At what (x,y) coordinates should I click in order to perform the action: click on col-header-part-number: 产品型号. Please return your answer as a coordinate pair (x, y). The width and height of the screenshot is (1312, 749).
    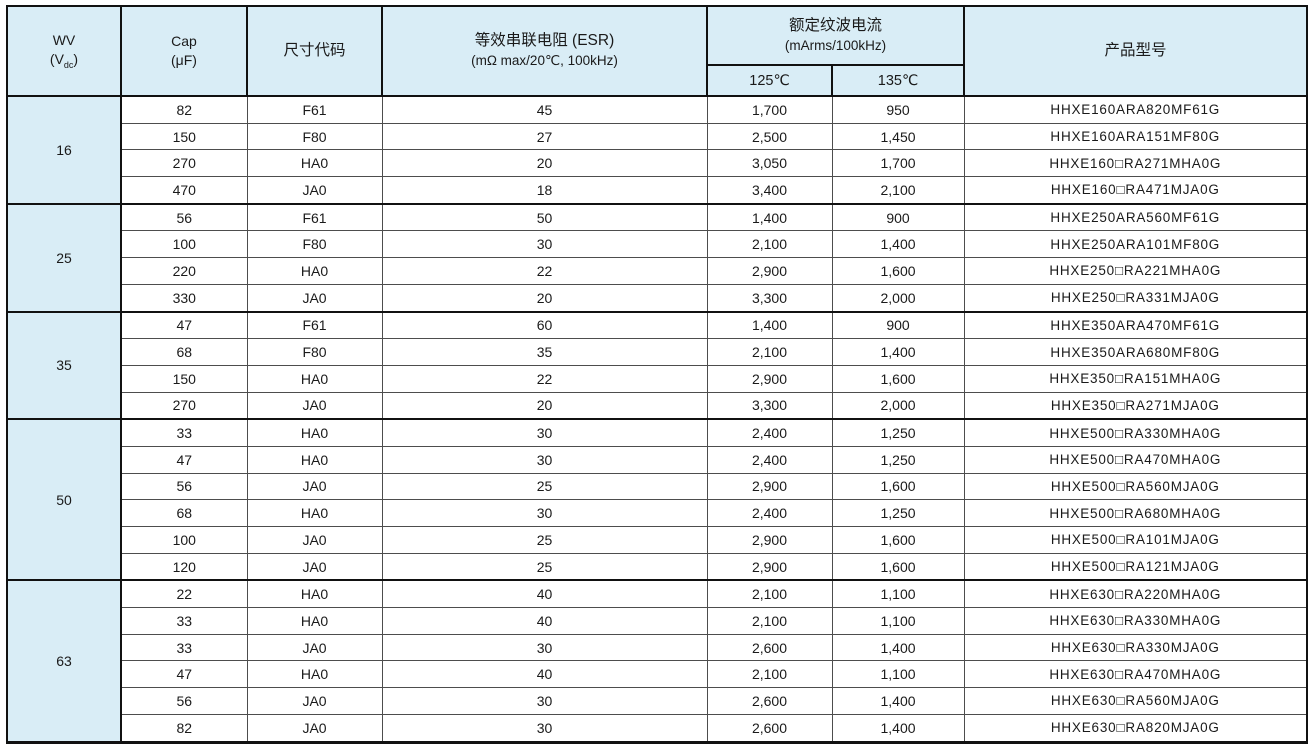
    Looking at the image, I should click on (1136, 51).